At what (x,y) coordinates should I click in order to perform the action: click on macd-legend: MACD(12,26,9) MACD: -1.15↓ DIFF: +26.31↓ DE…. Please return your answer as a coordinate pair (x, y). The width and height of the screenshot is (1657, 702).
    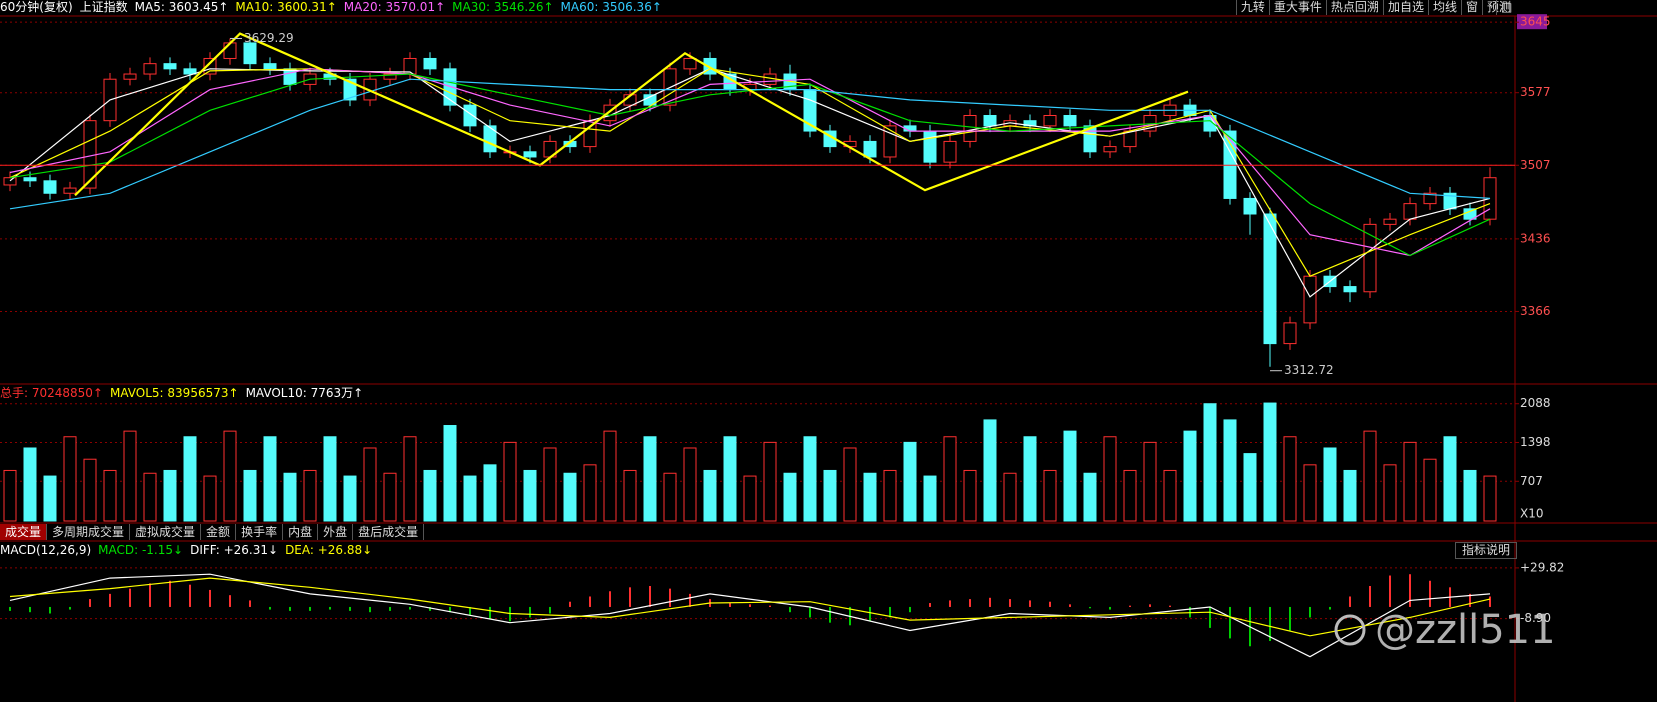
    Looking at the image, I should click on (186, 550).